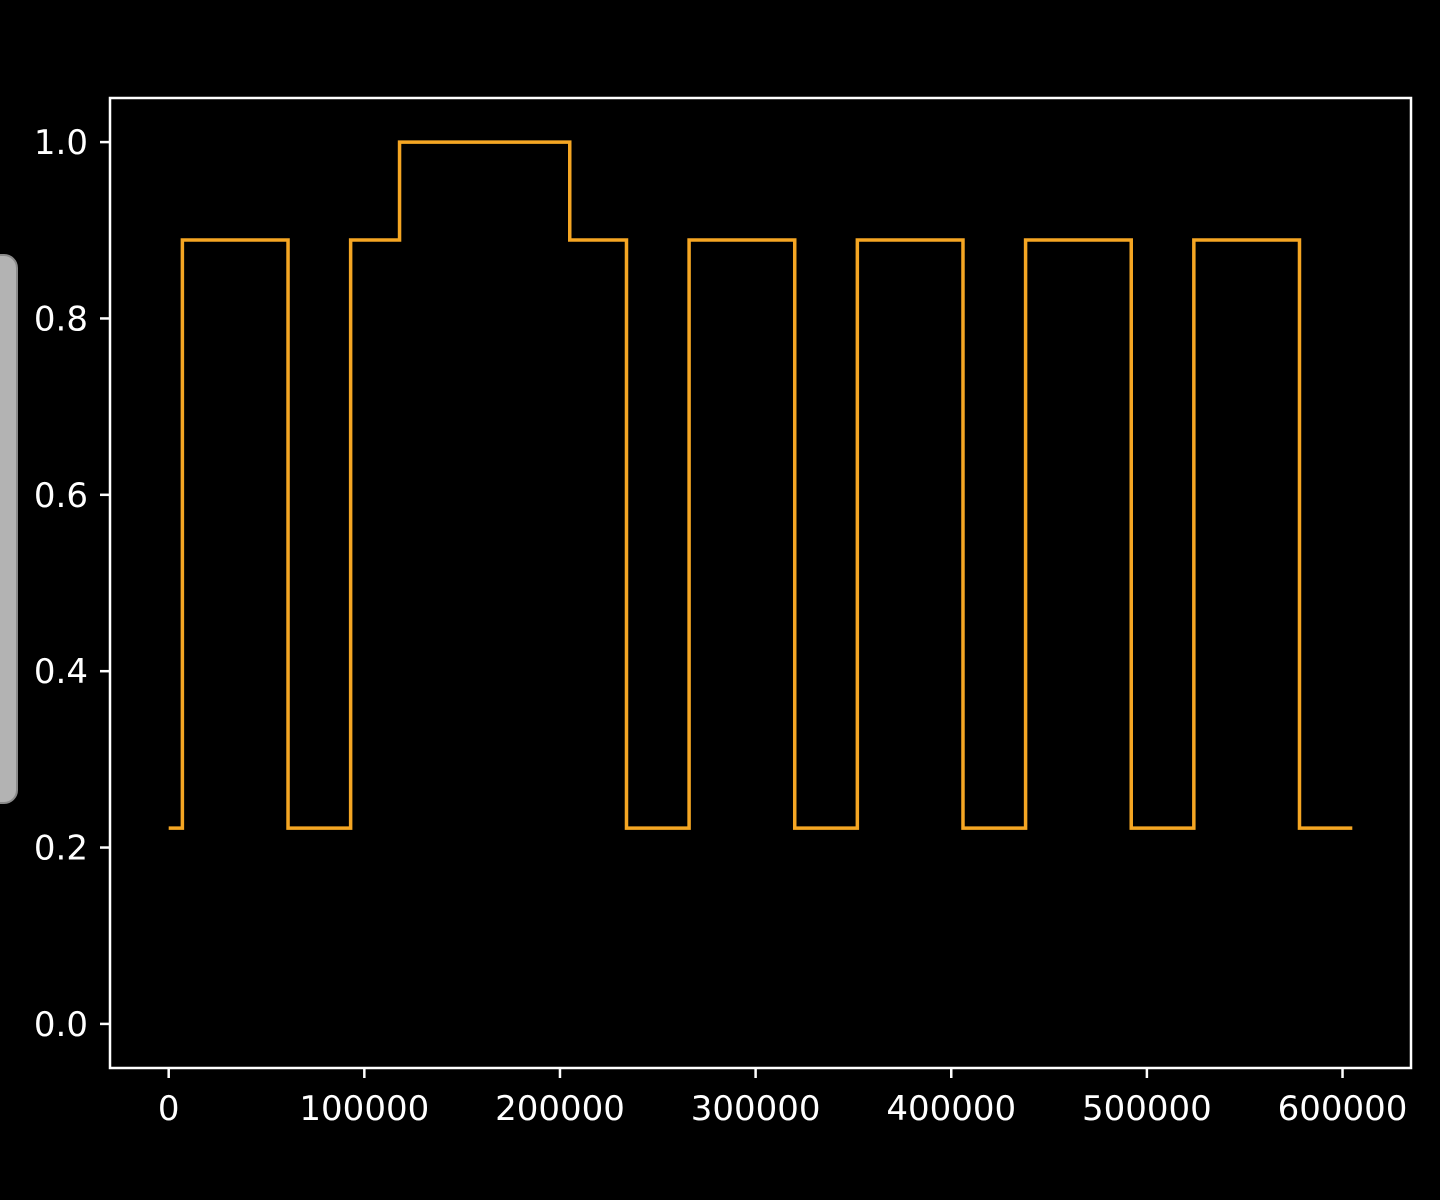 The image size is (1440, 1200). Describe the element at coordinates (61, 1025) in the screenshot. I see `y-tick-label: 0.0` at that location.